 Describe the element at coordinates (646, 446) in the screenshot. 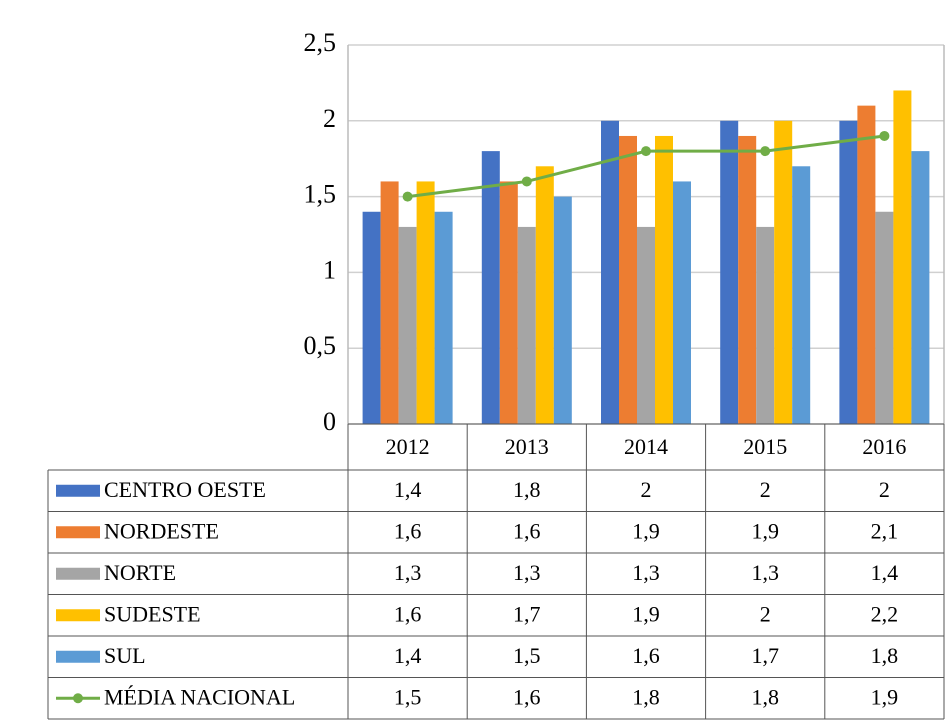

I see `x-tick-label: 2014` at that location.